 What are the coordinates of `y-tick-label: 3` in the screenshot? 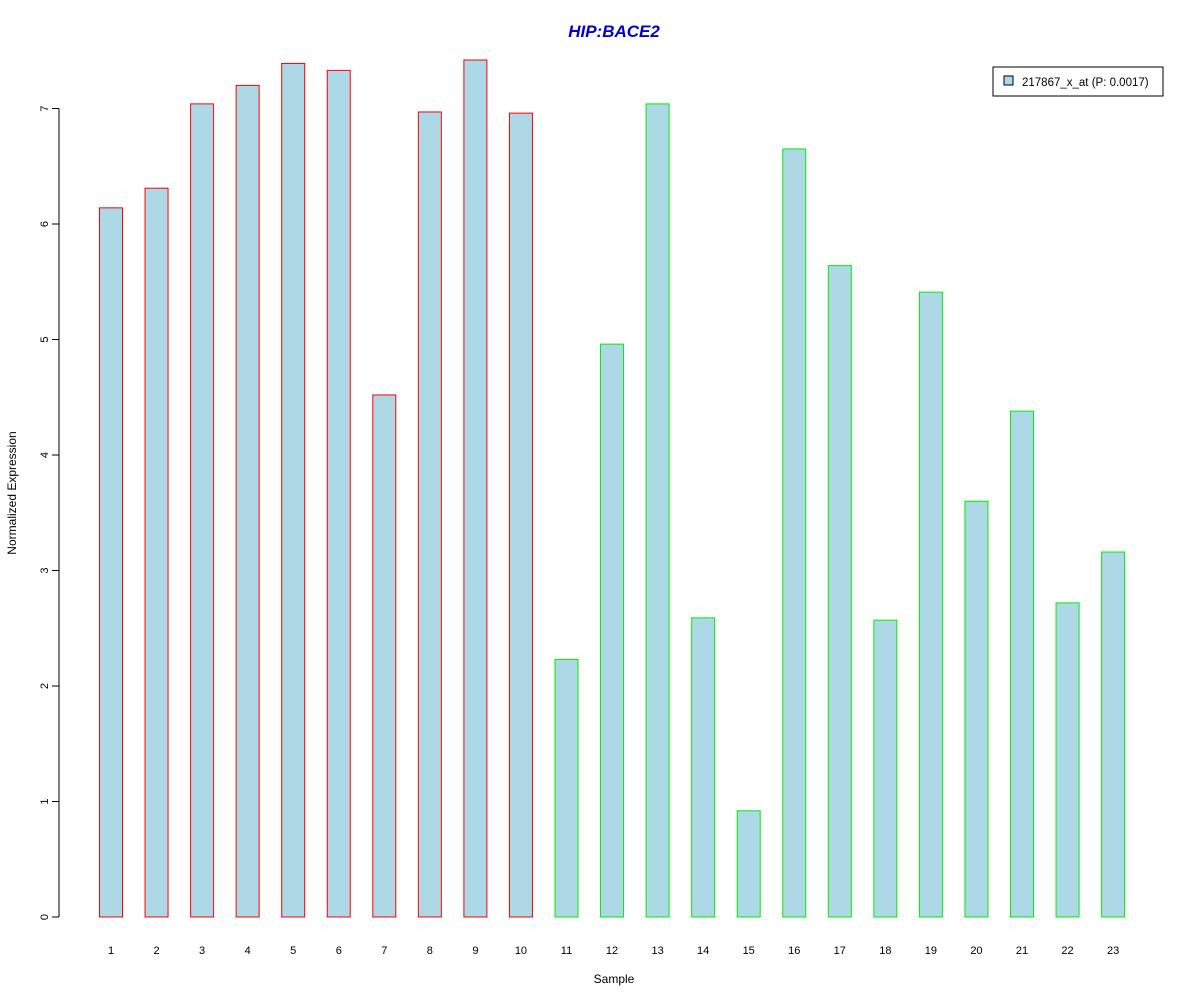 It's located at (45, 570).